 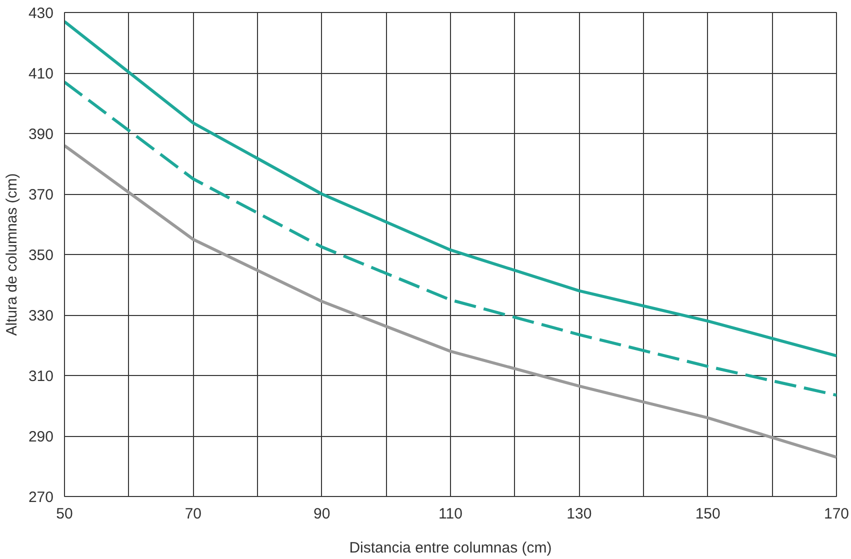 I want to click on y-tick-label: 350, so click(x=41, y=255).